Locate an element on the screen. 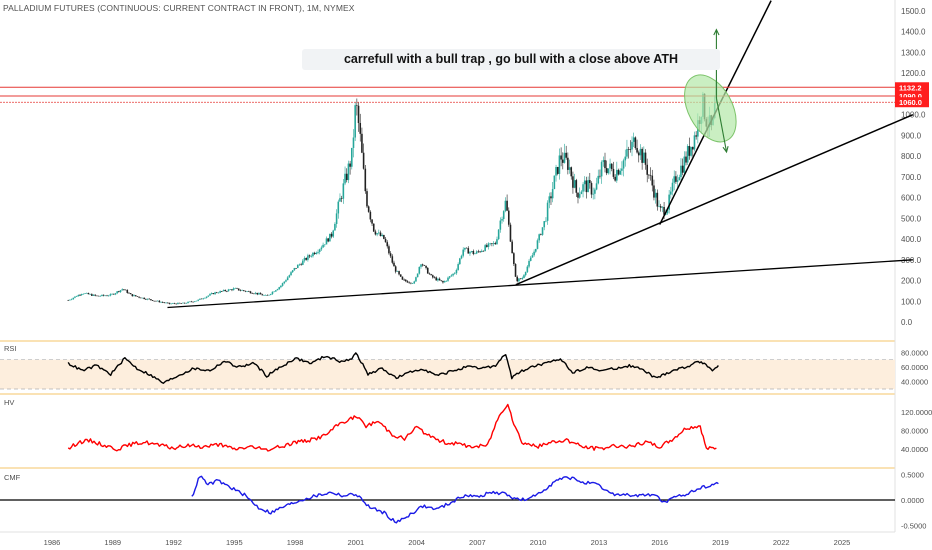  price-tick-label: 1300.0 is located at coordinates (913, 52).